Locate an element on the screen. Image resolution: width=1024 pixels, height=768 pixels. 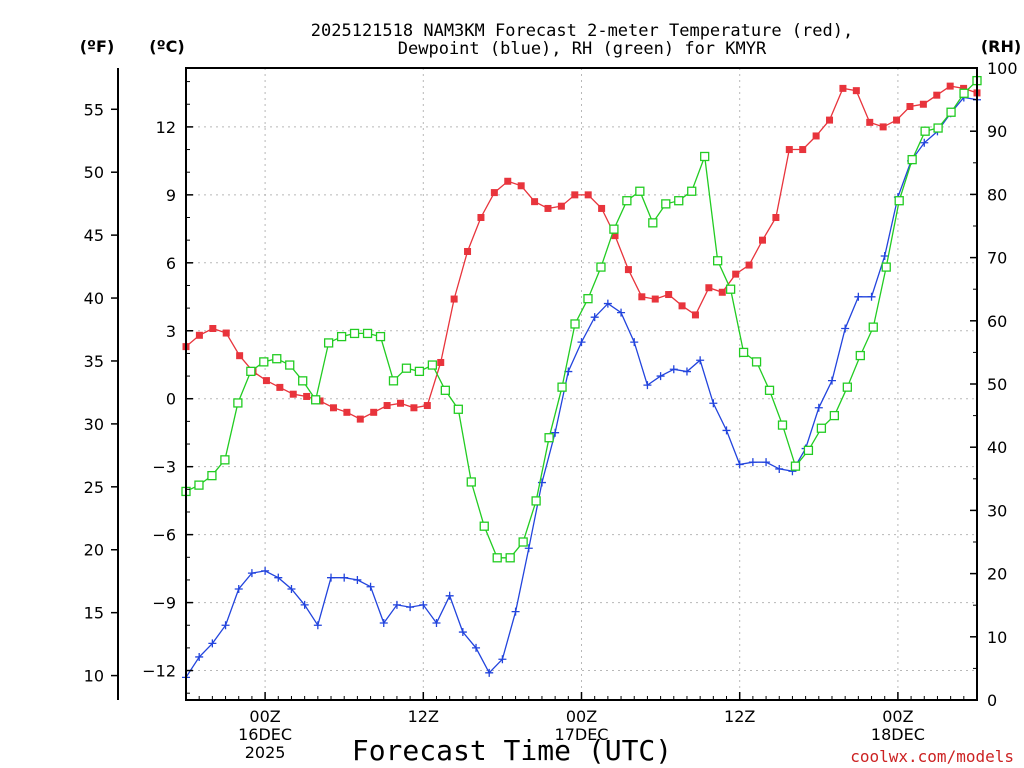
celsius-tick-label: 3 is located at coordinates (171, 331).